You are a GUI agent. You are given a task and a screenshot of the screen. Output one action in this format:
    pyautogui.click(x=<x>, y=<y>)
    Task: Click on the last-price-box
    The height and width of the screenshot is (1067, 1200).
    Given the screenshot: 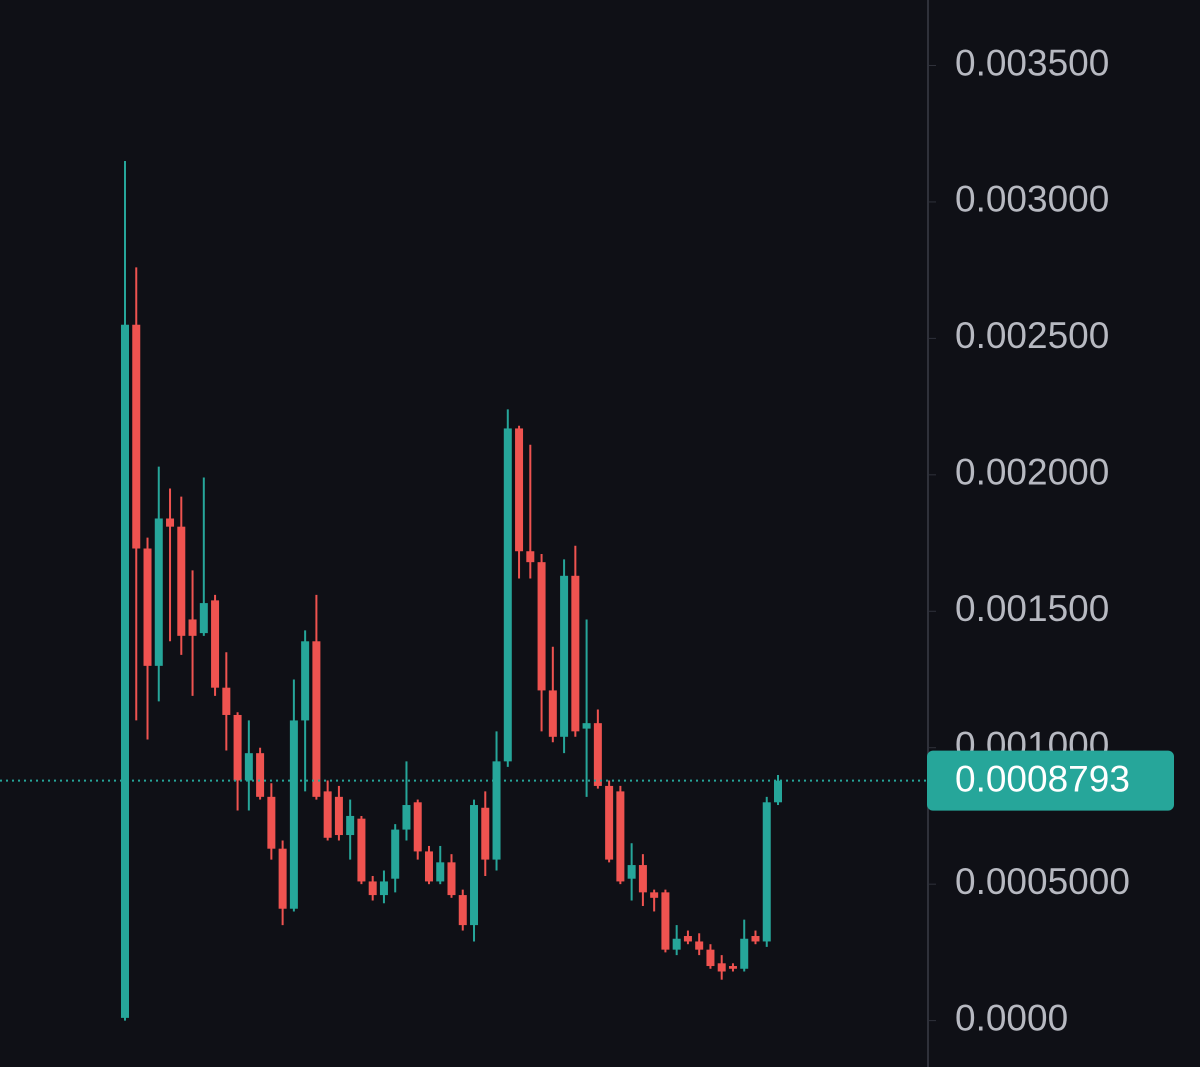 What is the action you would take?
    pyautogui.click(x=1050, y=780)
    